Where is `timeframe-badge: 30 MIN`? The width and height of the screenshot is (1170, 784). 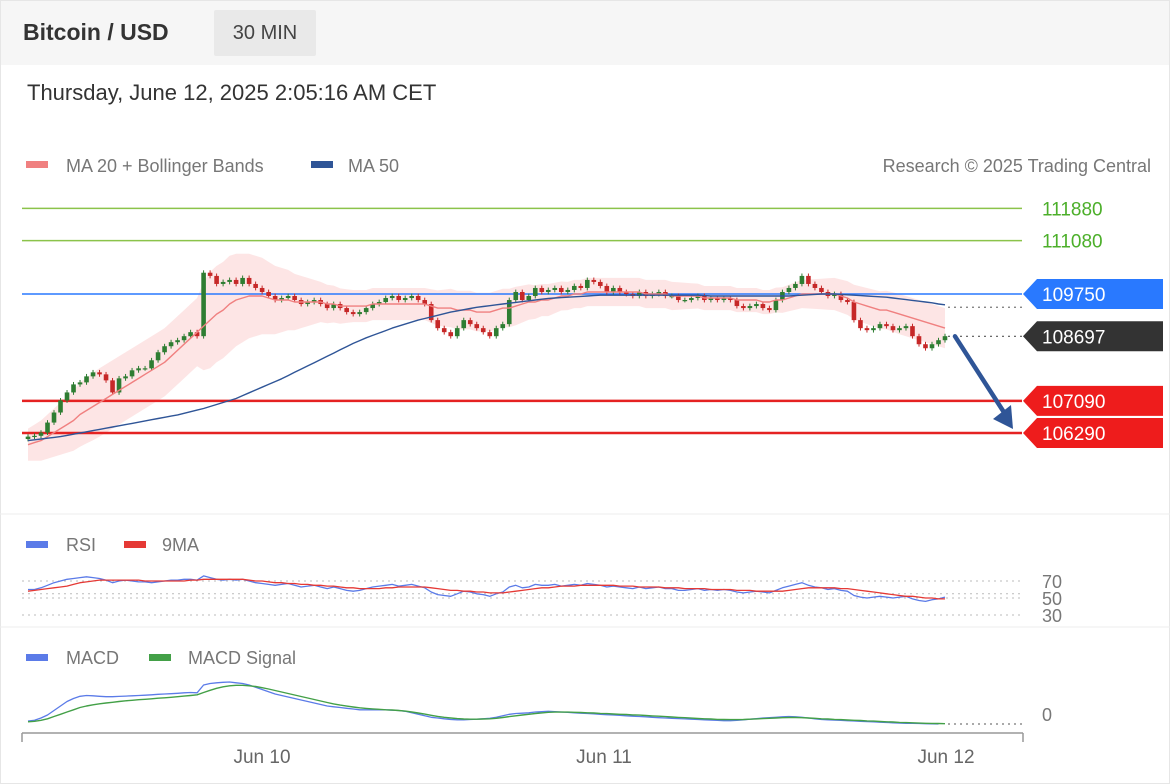
timeframe-badge: 30 MIN is located at coordinates (265, 33).